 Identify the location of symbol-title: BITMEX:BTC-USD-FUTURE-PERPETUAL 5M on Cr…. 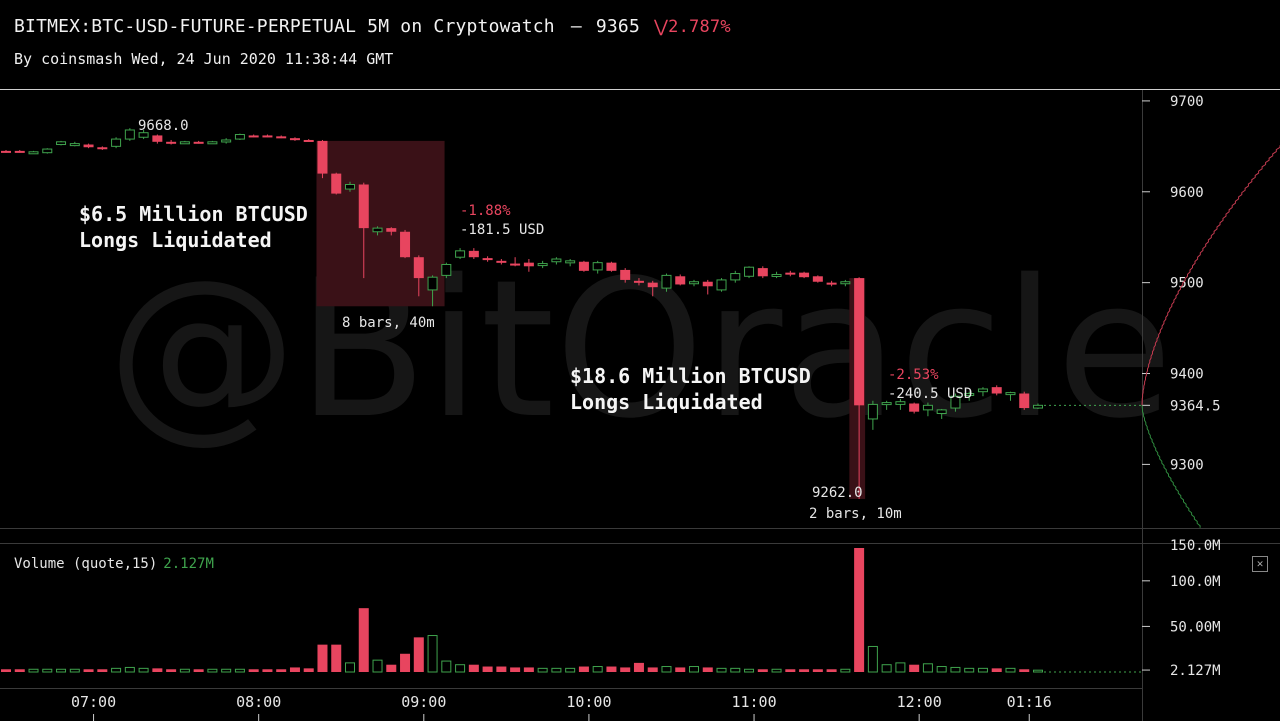
(284, 26).